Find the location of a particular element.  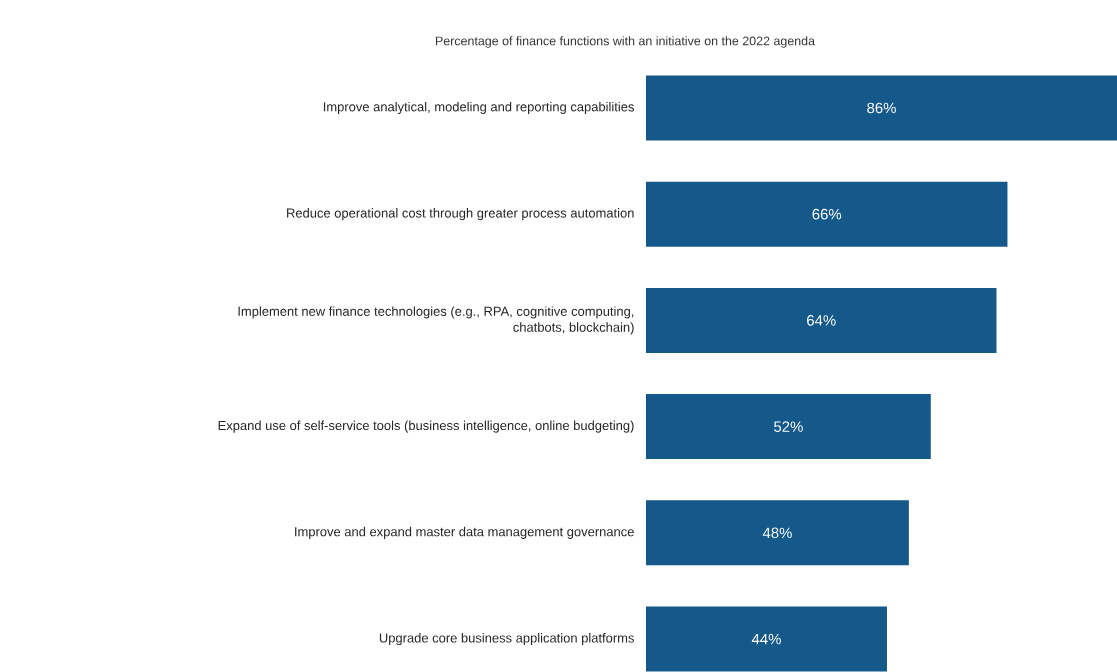

data-label: 48% is located at coordinates (777, 533).